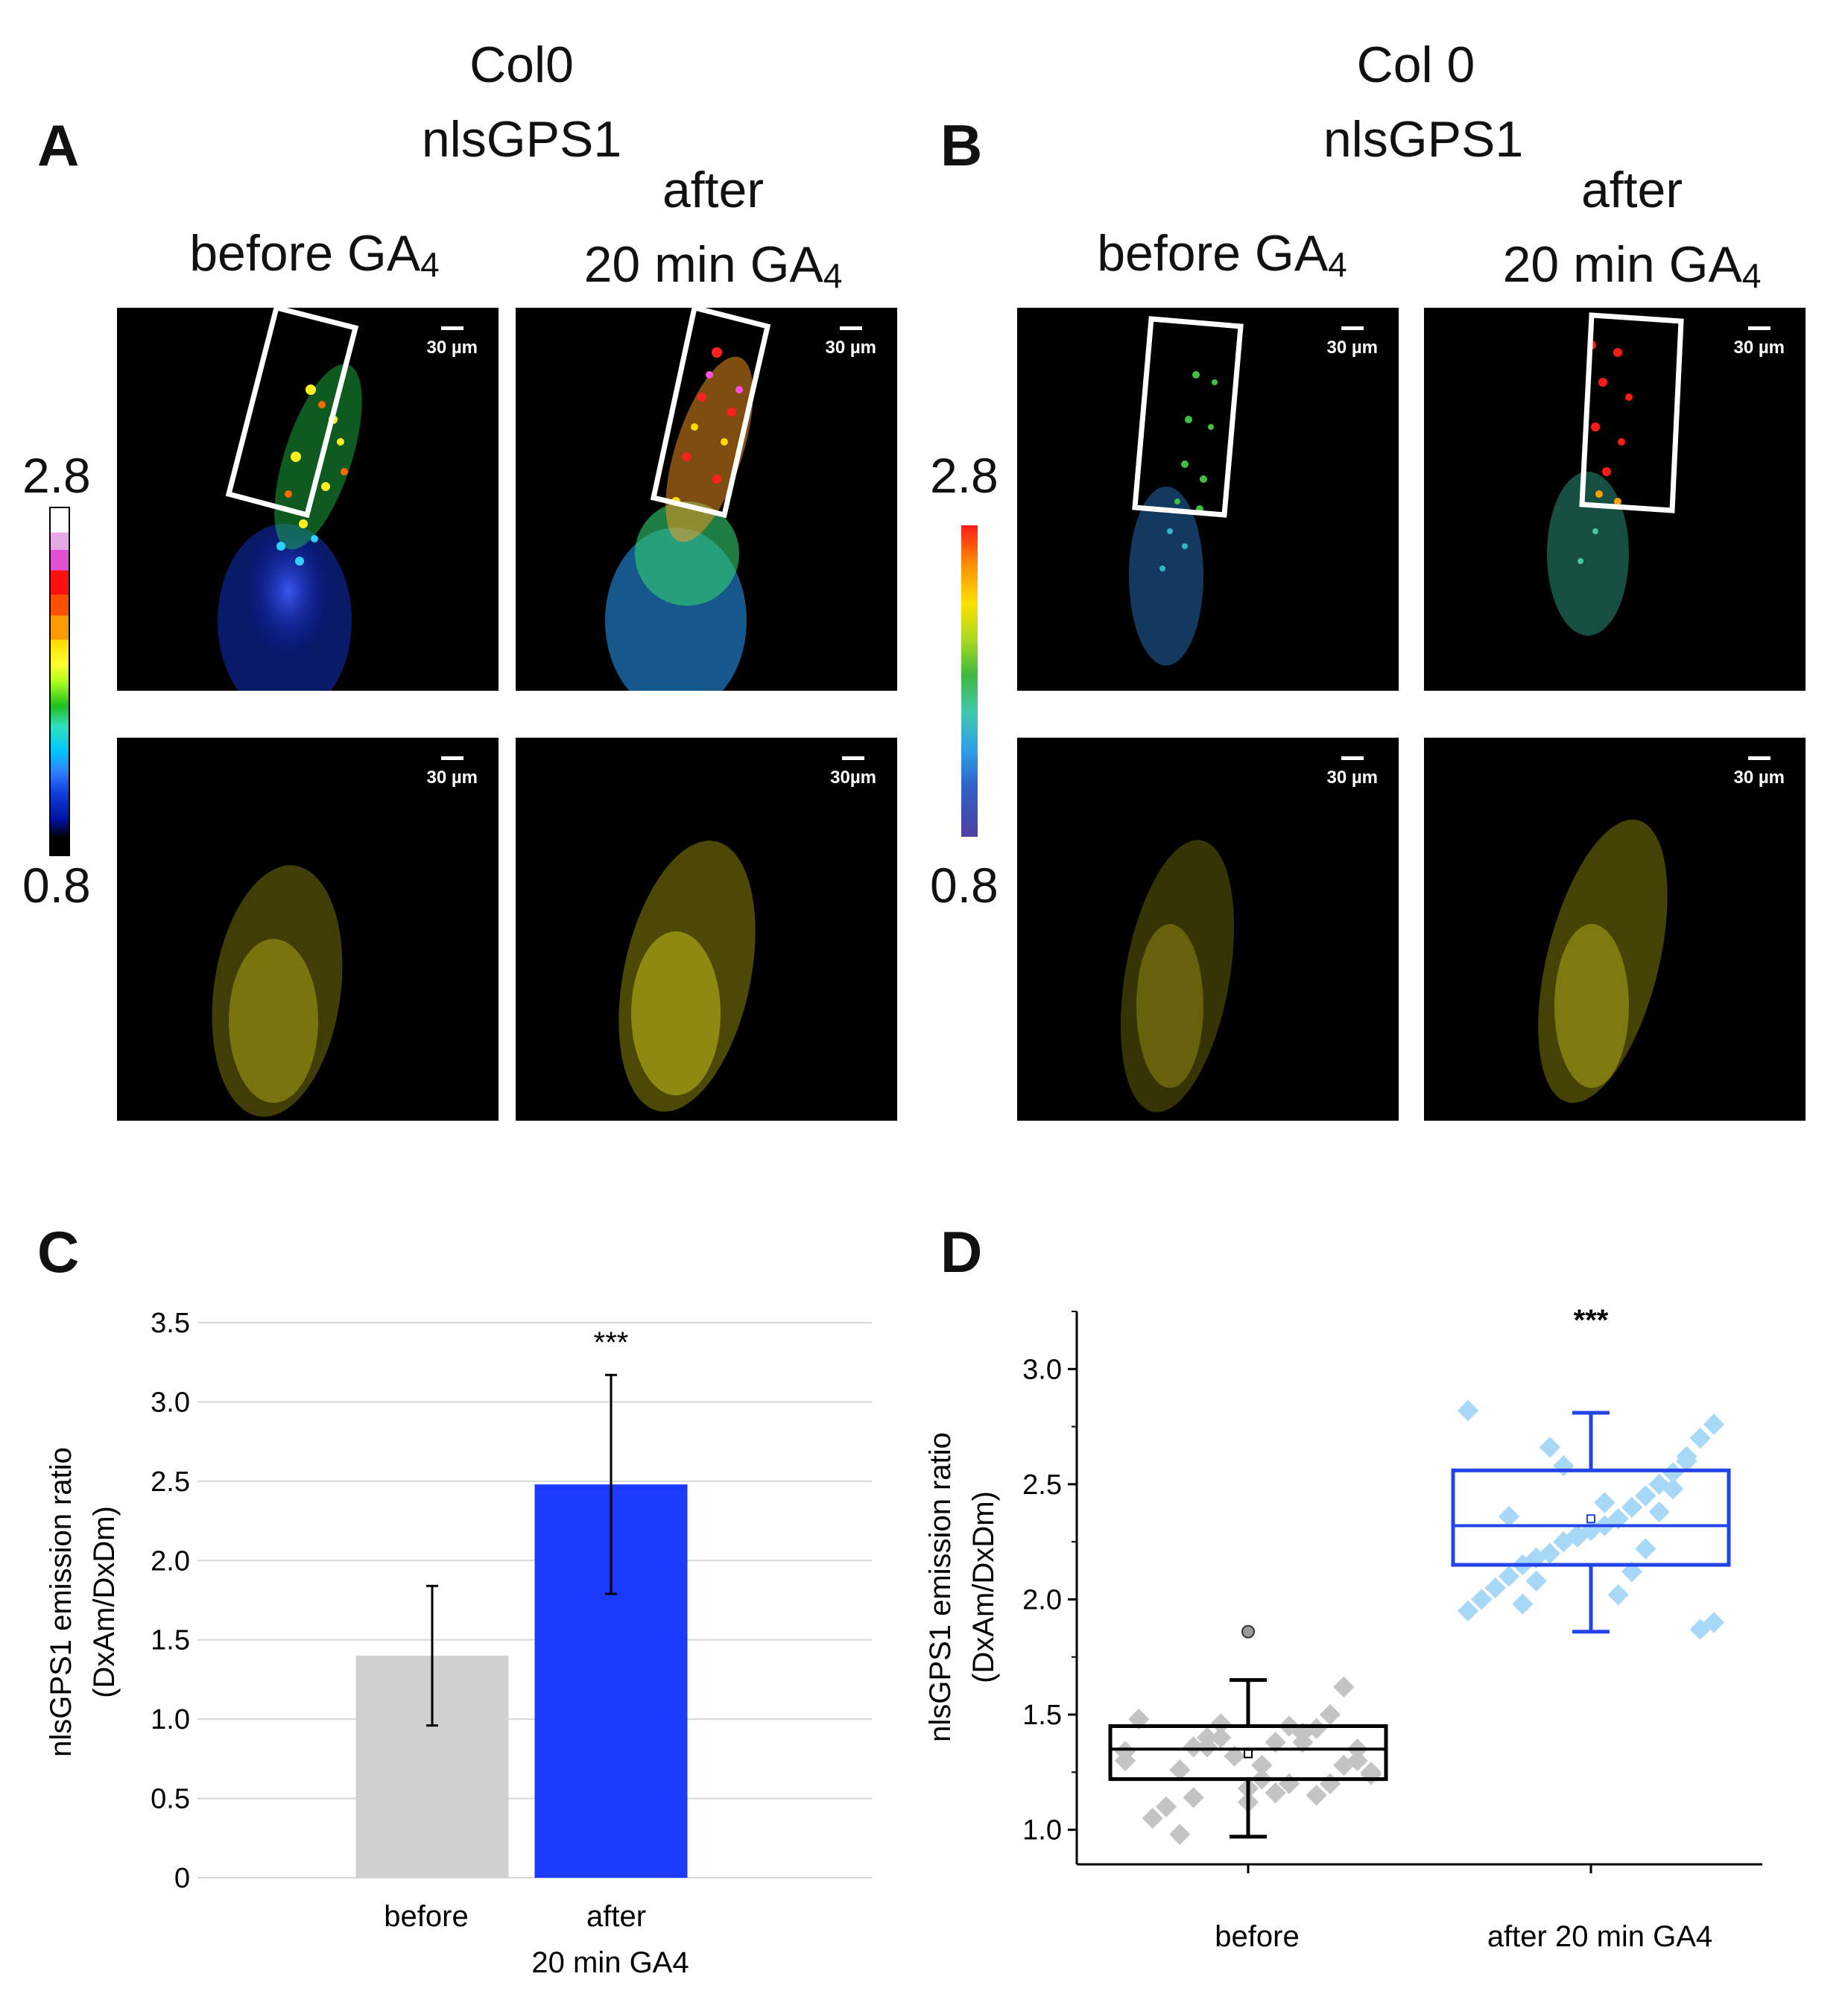  Describe the element at coordinates (687, 977) in the screenshot. I see `micrograph-a-fret-after-image` at that location.